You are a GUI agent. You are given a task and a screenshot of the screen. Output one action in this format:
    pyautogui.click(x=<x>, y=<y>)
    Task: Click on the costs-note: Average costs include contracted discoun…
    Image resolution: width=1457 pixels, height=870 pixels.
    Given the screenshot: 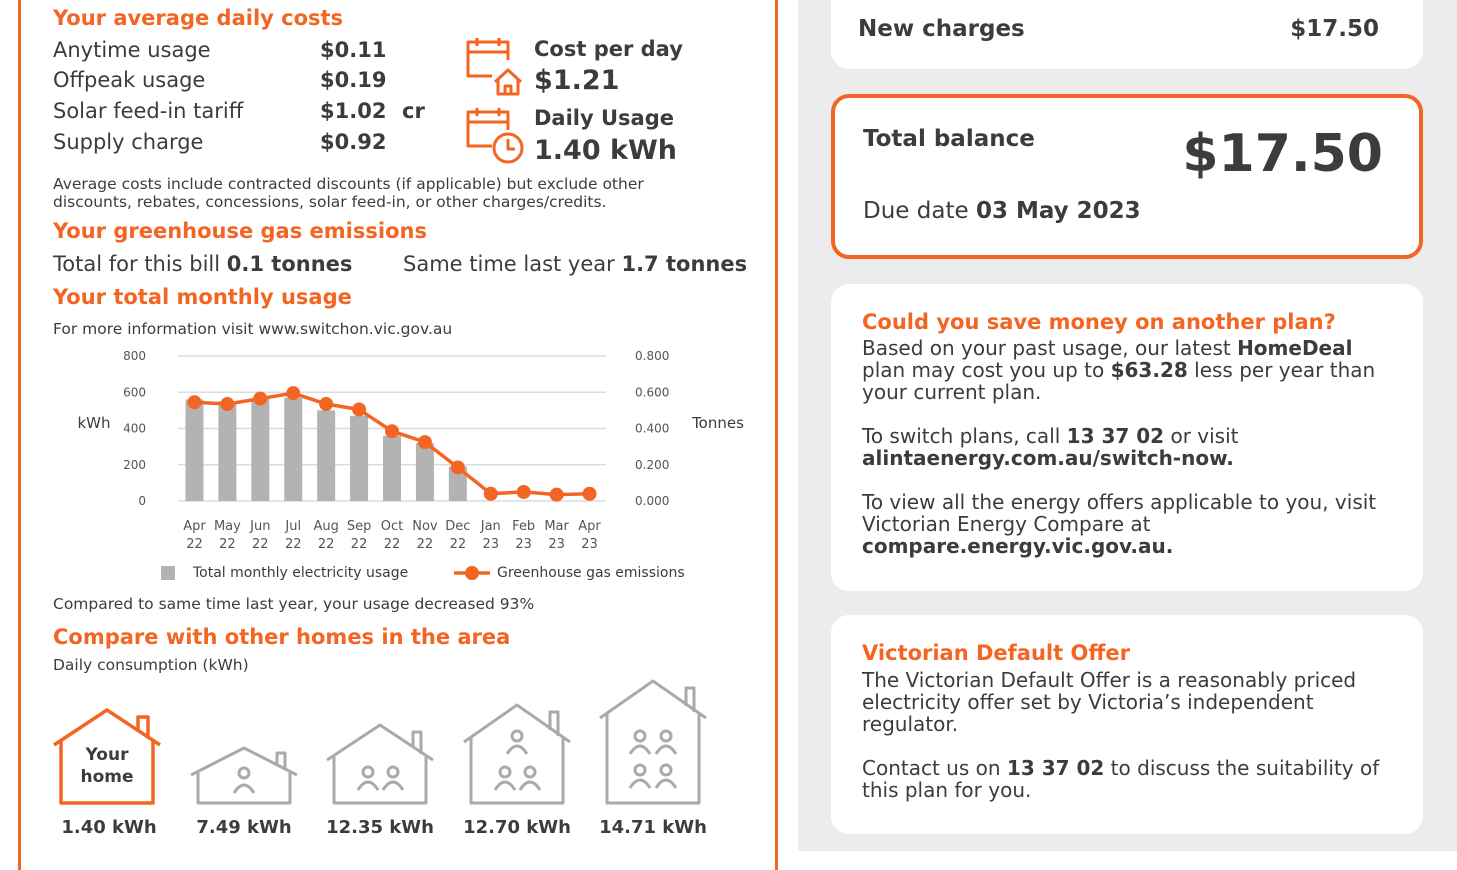 What is the action you would take?
    pyautogui.click(x=348, y=193)
    